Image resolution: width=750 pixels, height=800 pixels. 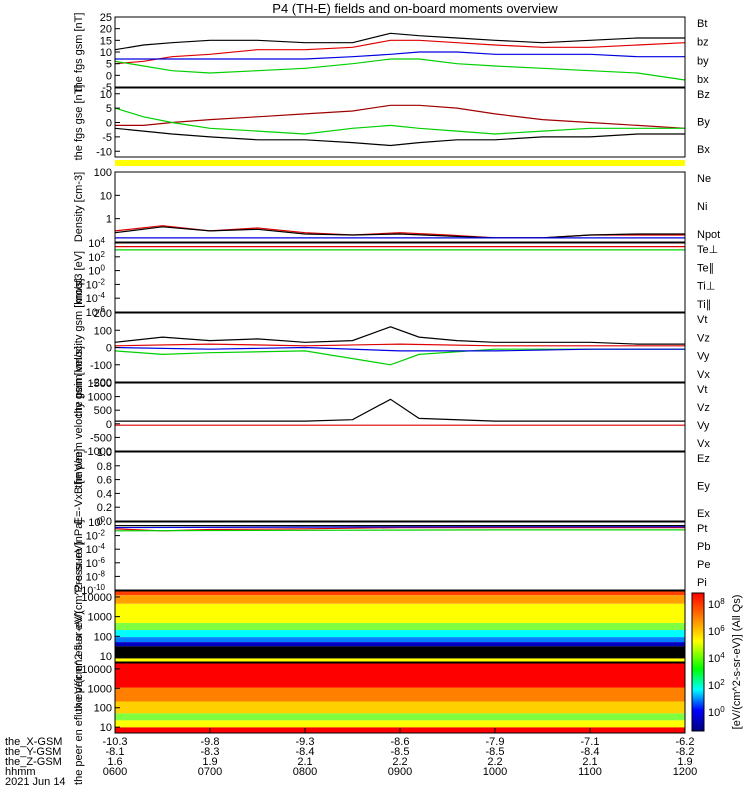 What do you see at coordinates (590, 742) in the screenshot?
I see `orbit-row-value: -7.1` at bounding box center [590, 742].